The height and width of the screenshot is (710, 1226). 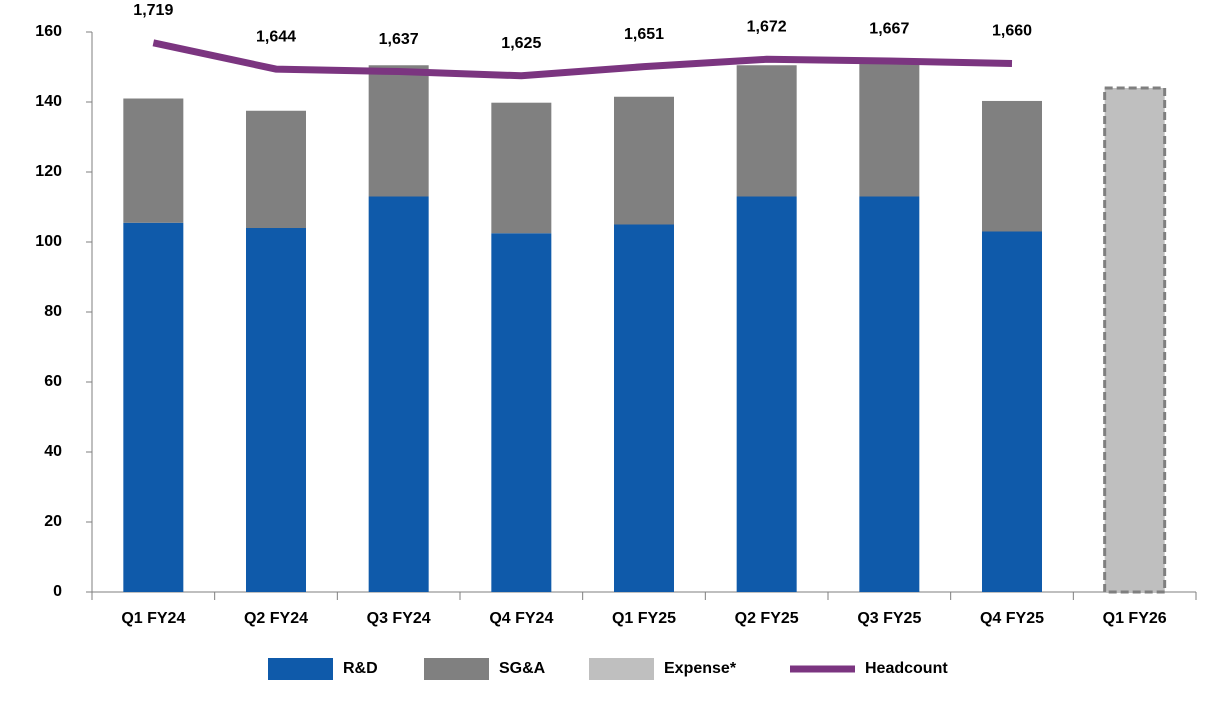 What do you see at coordinates (889, 618) in the screenshot?
I see `x-tick-label: Q3 FY25` at bounding box center [889, 618].